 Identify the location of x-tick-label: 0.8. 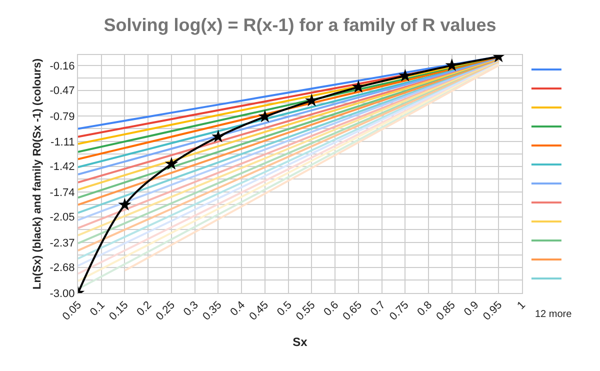
(425, 309).